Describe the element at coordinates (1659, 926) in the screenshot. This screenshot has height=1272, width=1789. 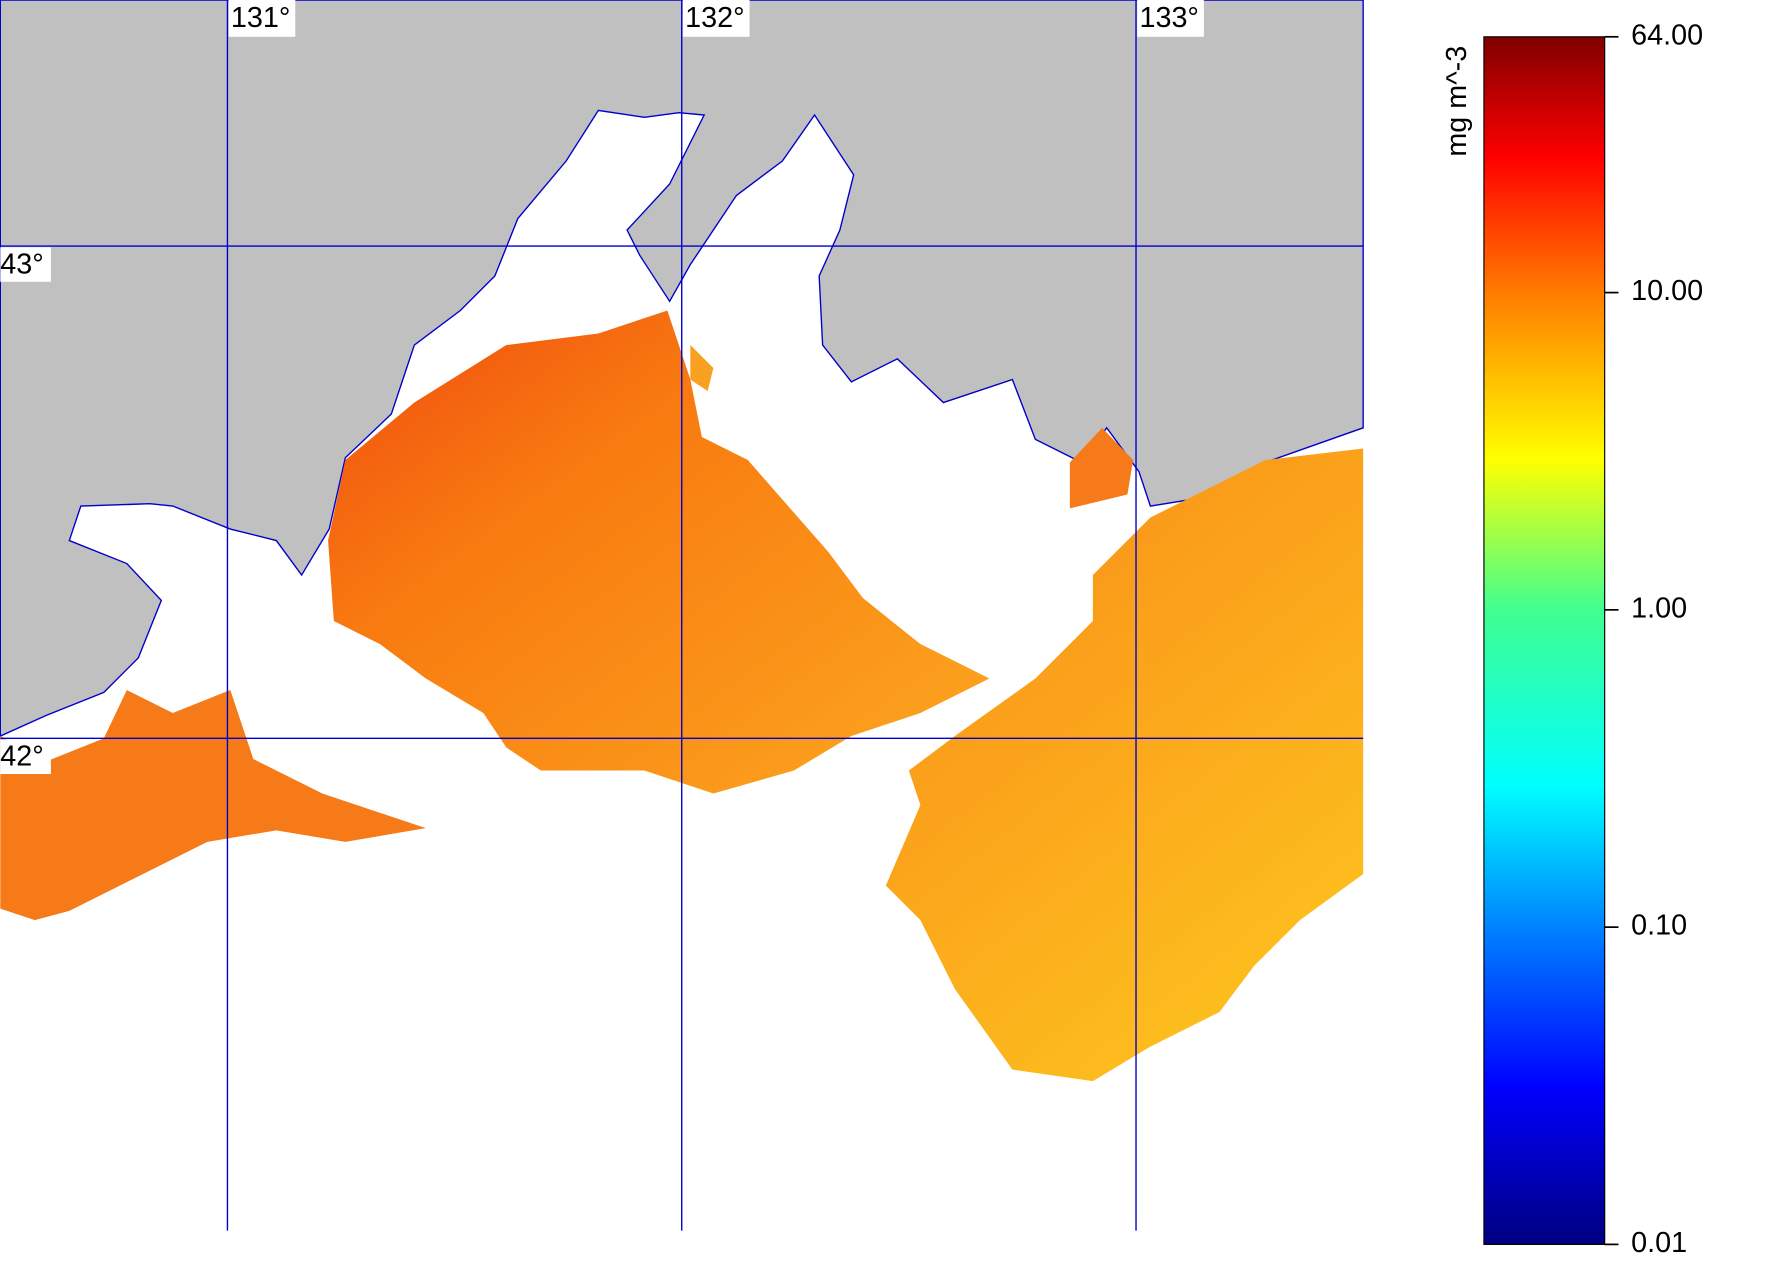
I see `colorbar-tick-label: 0.10` at that location.